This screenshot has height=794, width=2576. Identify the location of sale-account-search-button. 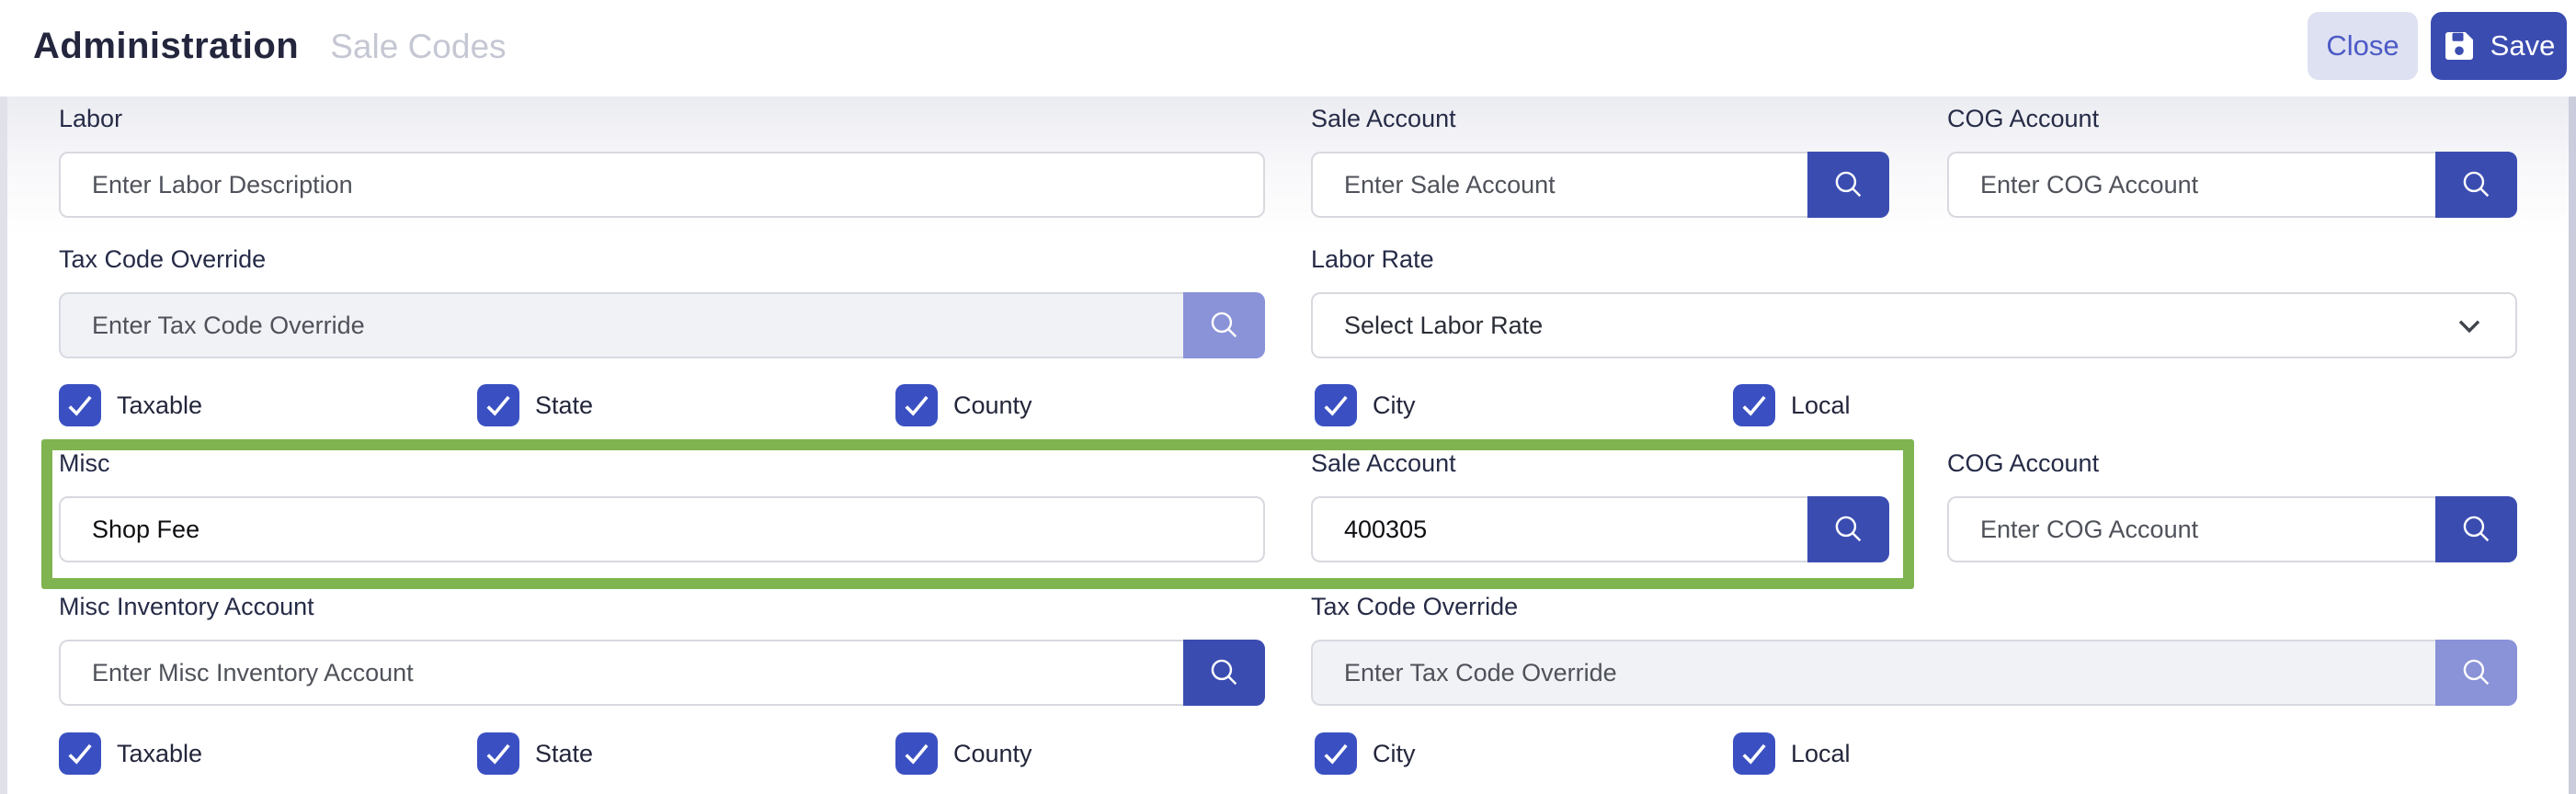
(1848, 185).